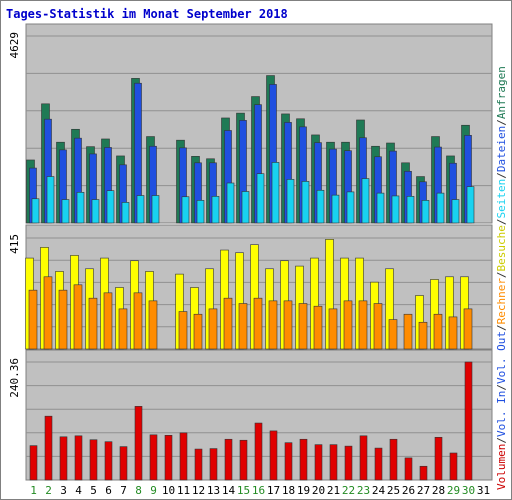 This screenshot has height=500, width=512. What do you see at coordinates (501, 149) in the screenshot?
I see `legend-entry: Dateien` at bounding box center [501, 149].